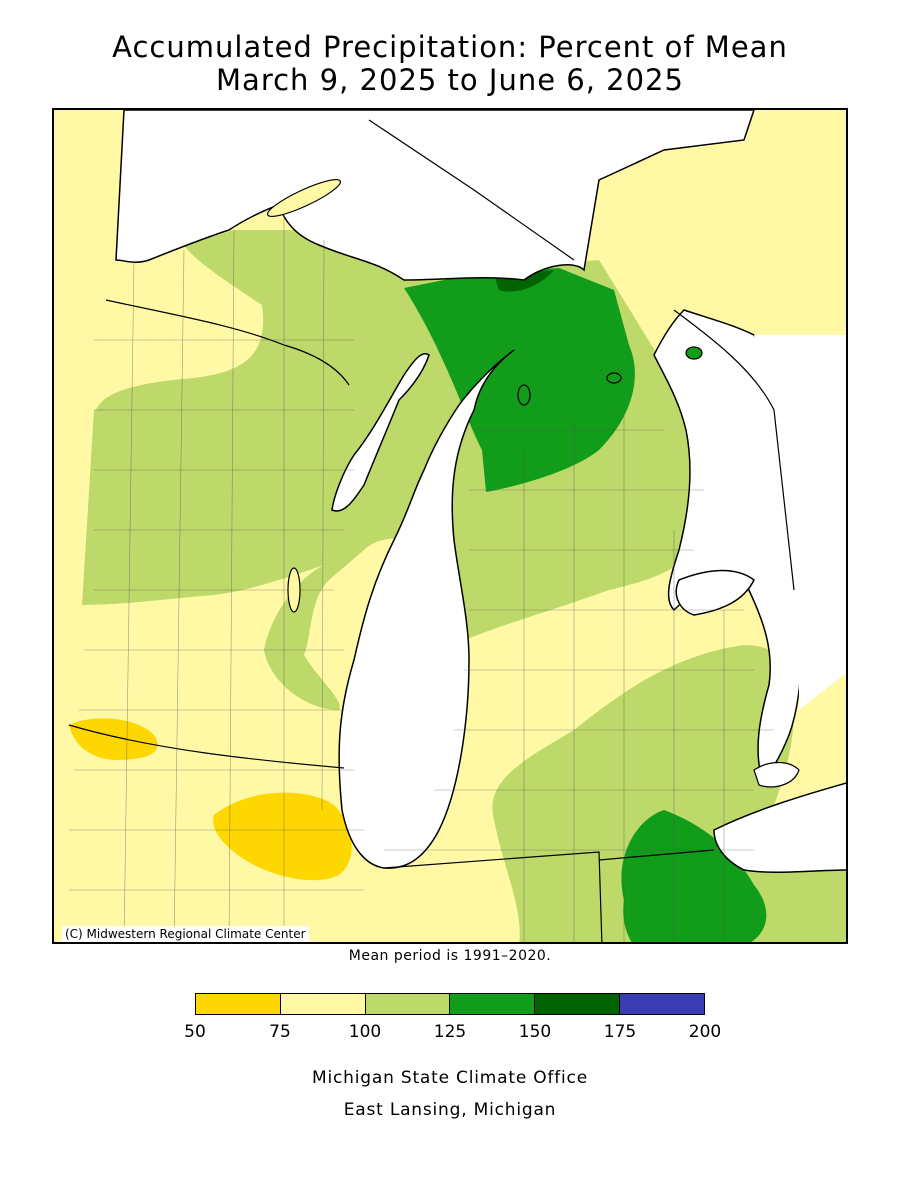 Image resolution: width=900 pixels, height=1200 pixels. Describe the element at coordinates (294, 590) in the screenshot. I see `washington-island` at that location.